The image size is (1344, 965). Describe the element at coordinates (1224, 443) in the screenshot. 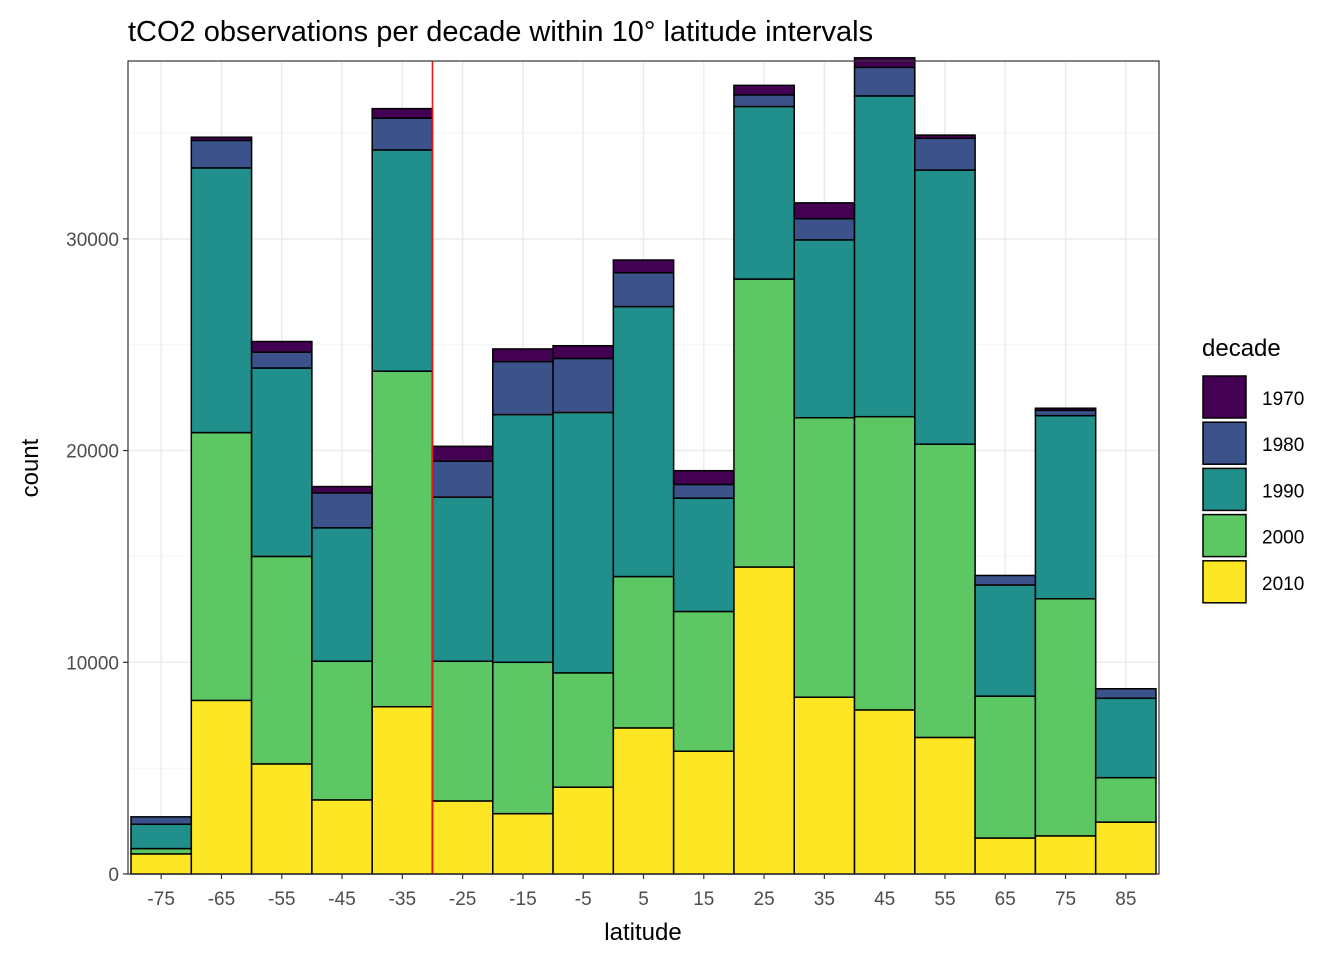

I see `legend-swatch-1980` at that location.